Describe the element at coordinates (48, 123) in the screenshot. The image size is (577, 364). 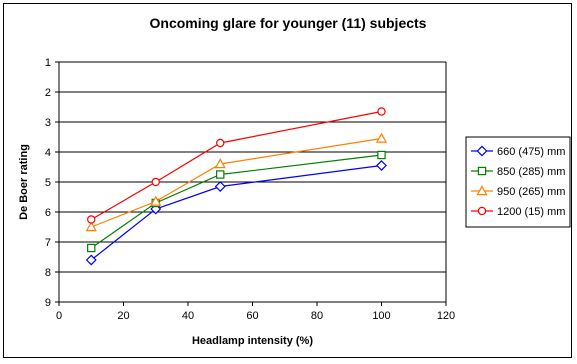
I see `y-tick-label: 3` at that location.